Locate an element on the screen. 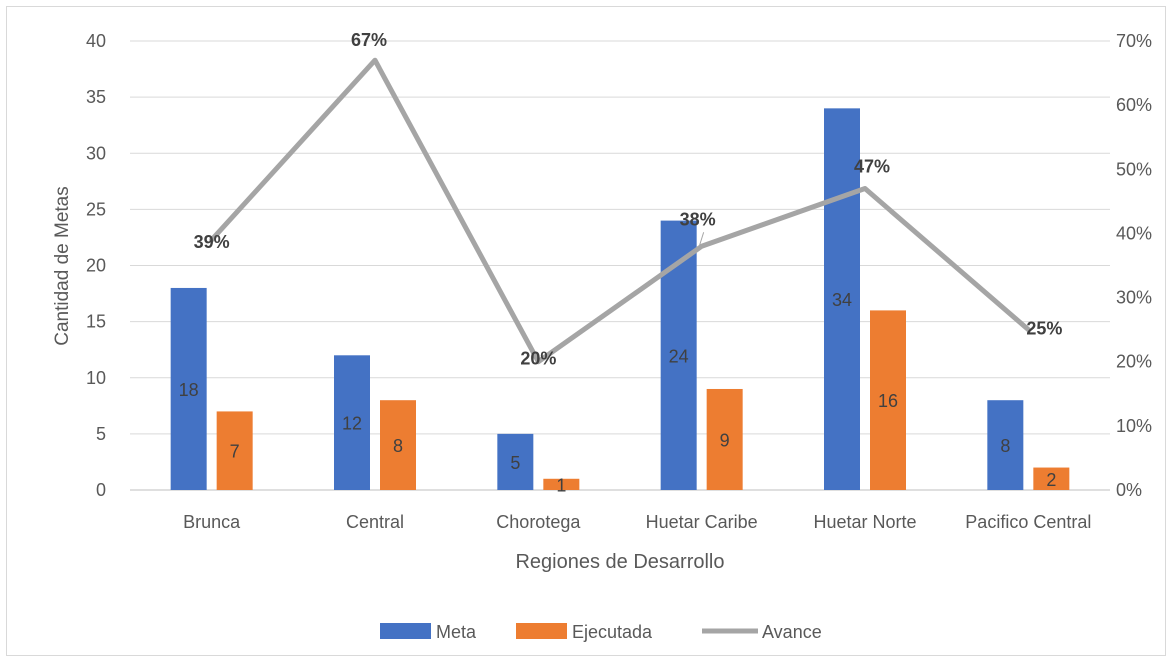 This screenshot has height=663, width=1174. bar-value-label: 12 is located at coordinates (352, 424).